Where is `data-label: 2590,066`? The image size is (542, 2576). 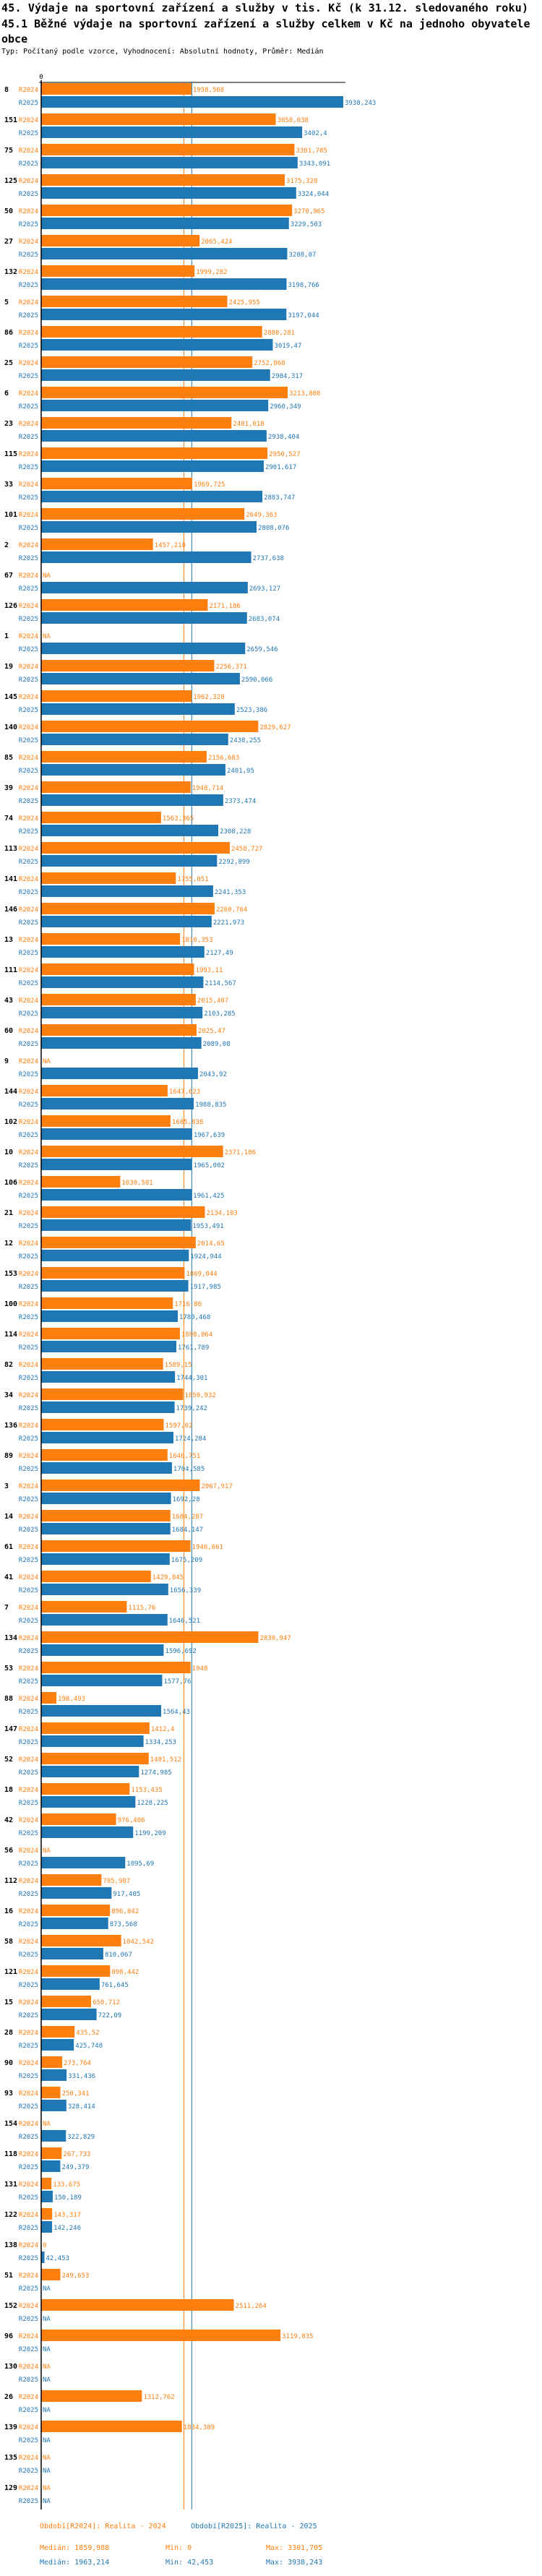 data-label: 2590,066 is located at coordinates (256, 681).